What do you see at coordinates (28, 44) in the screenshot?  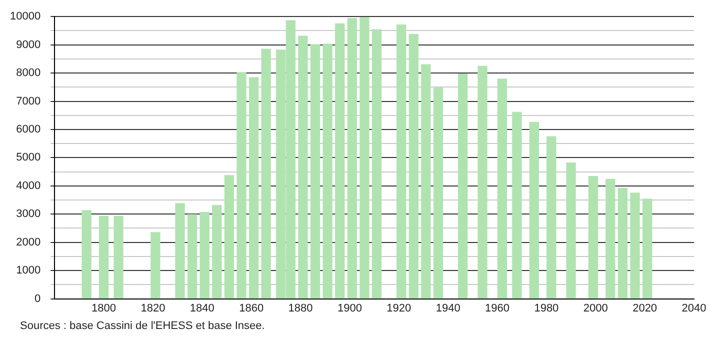 I see `y-tick-label: 9000` at bounding box center [28, 44].